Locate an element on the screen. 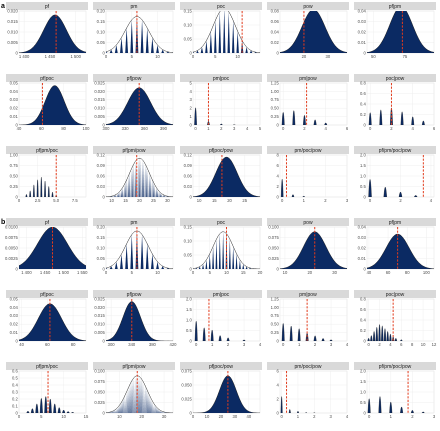  x-tick-label: 1 is located at coordinates (304, 200).